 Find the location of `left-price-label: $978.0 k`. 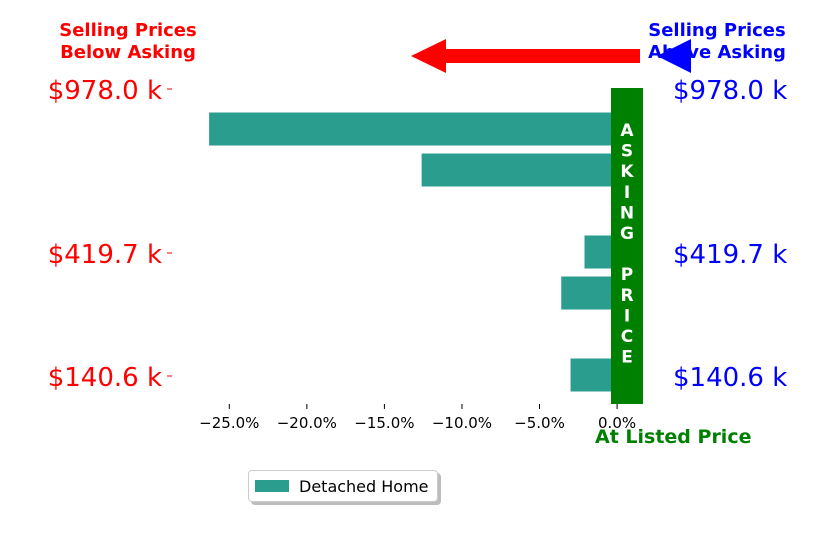

left-price-label: $978.0 k is located at coordinates (105, 91).